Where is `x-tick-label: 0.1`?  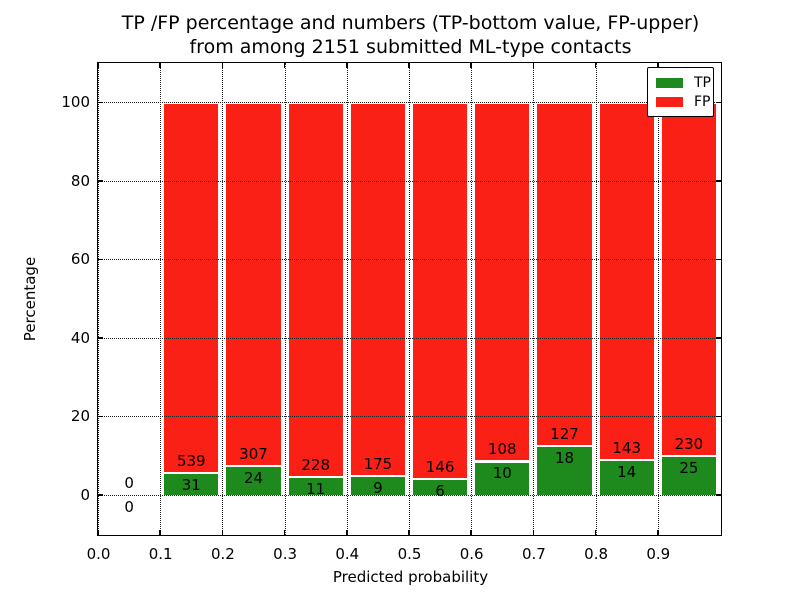
x-tick-label: 0.1 is located at coordinates (160, 554).